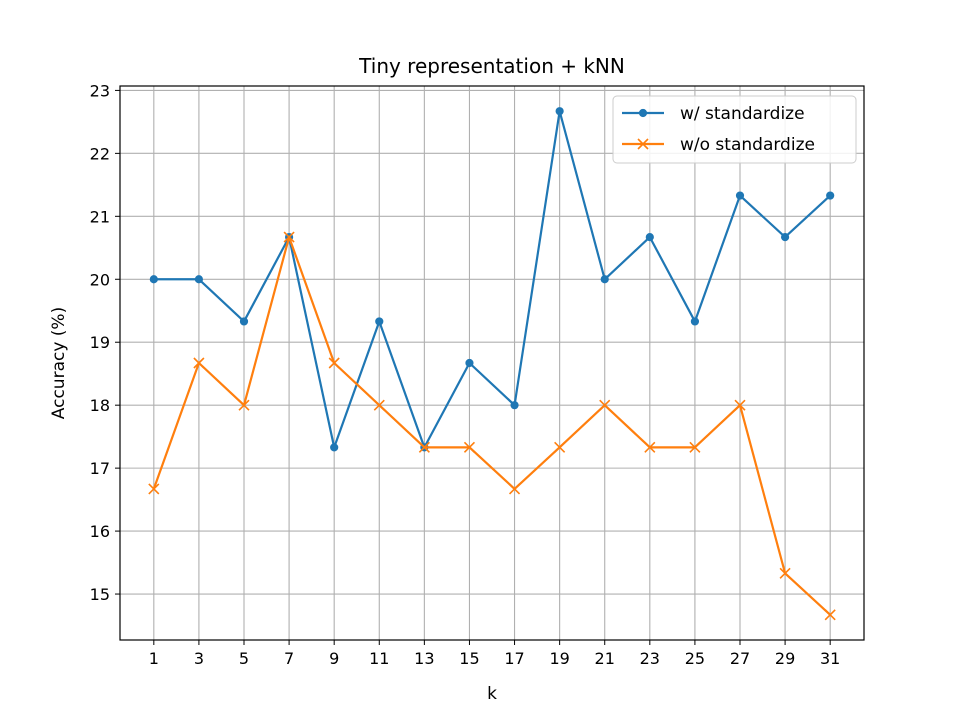 The width and height of the screenshot is (960, 720). Describe the element at coordinates (650, 658) in the screenshot. I see `x-tick-label: 23` at that location.